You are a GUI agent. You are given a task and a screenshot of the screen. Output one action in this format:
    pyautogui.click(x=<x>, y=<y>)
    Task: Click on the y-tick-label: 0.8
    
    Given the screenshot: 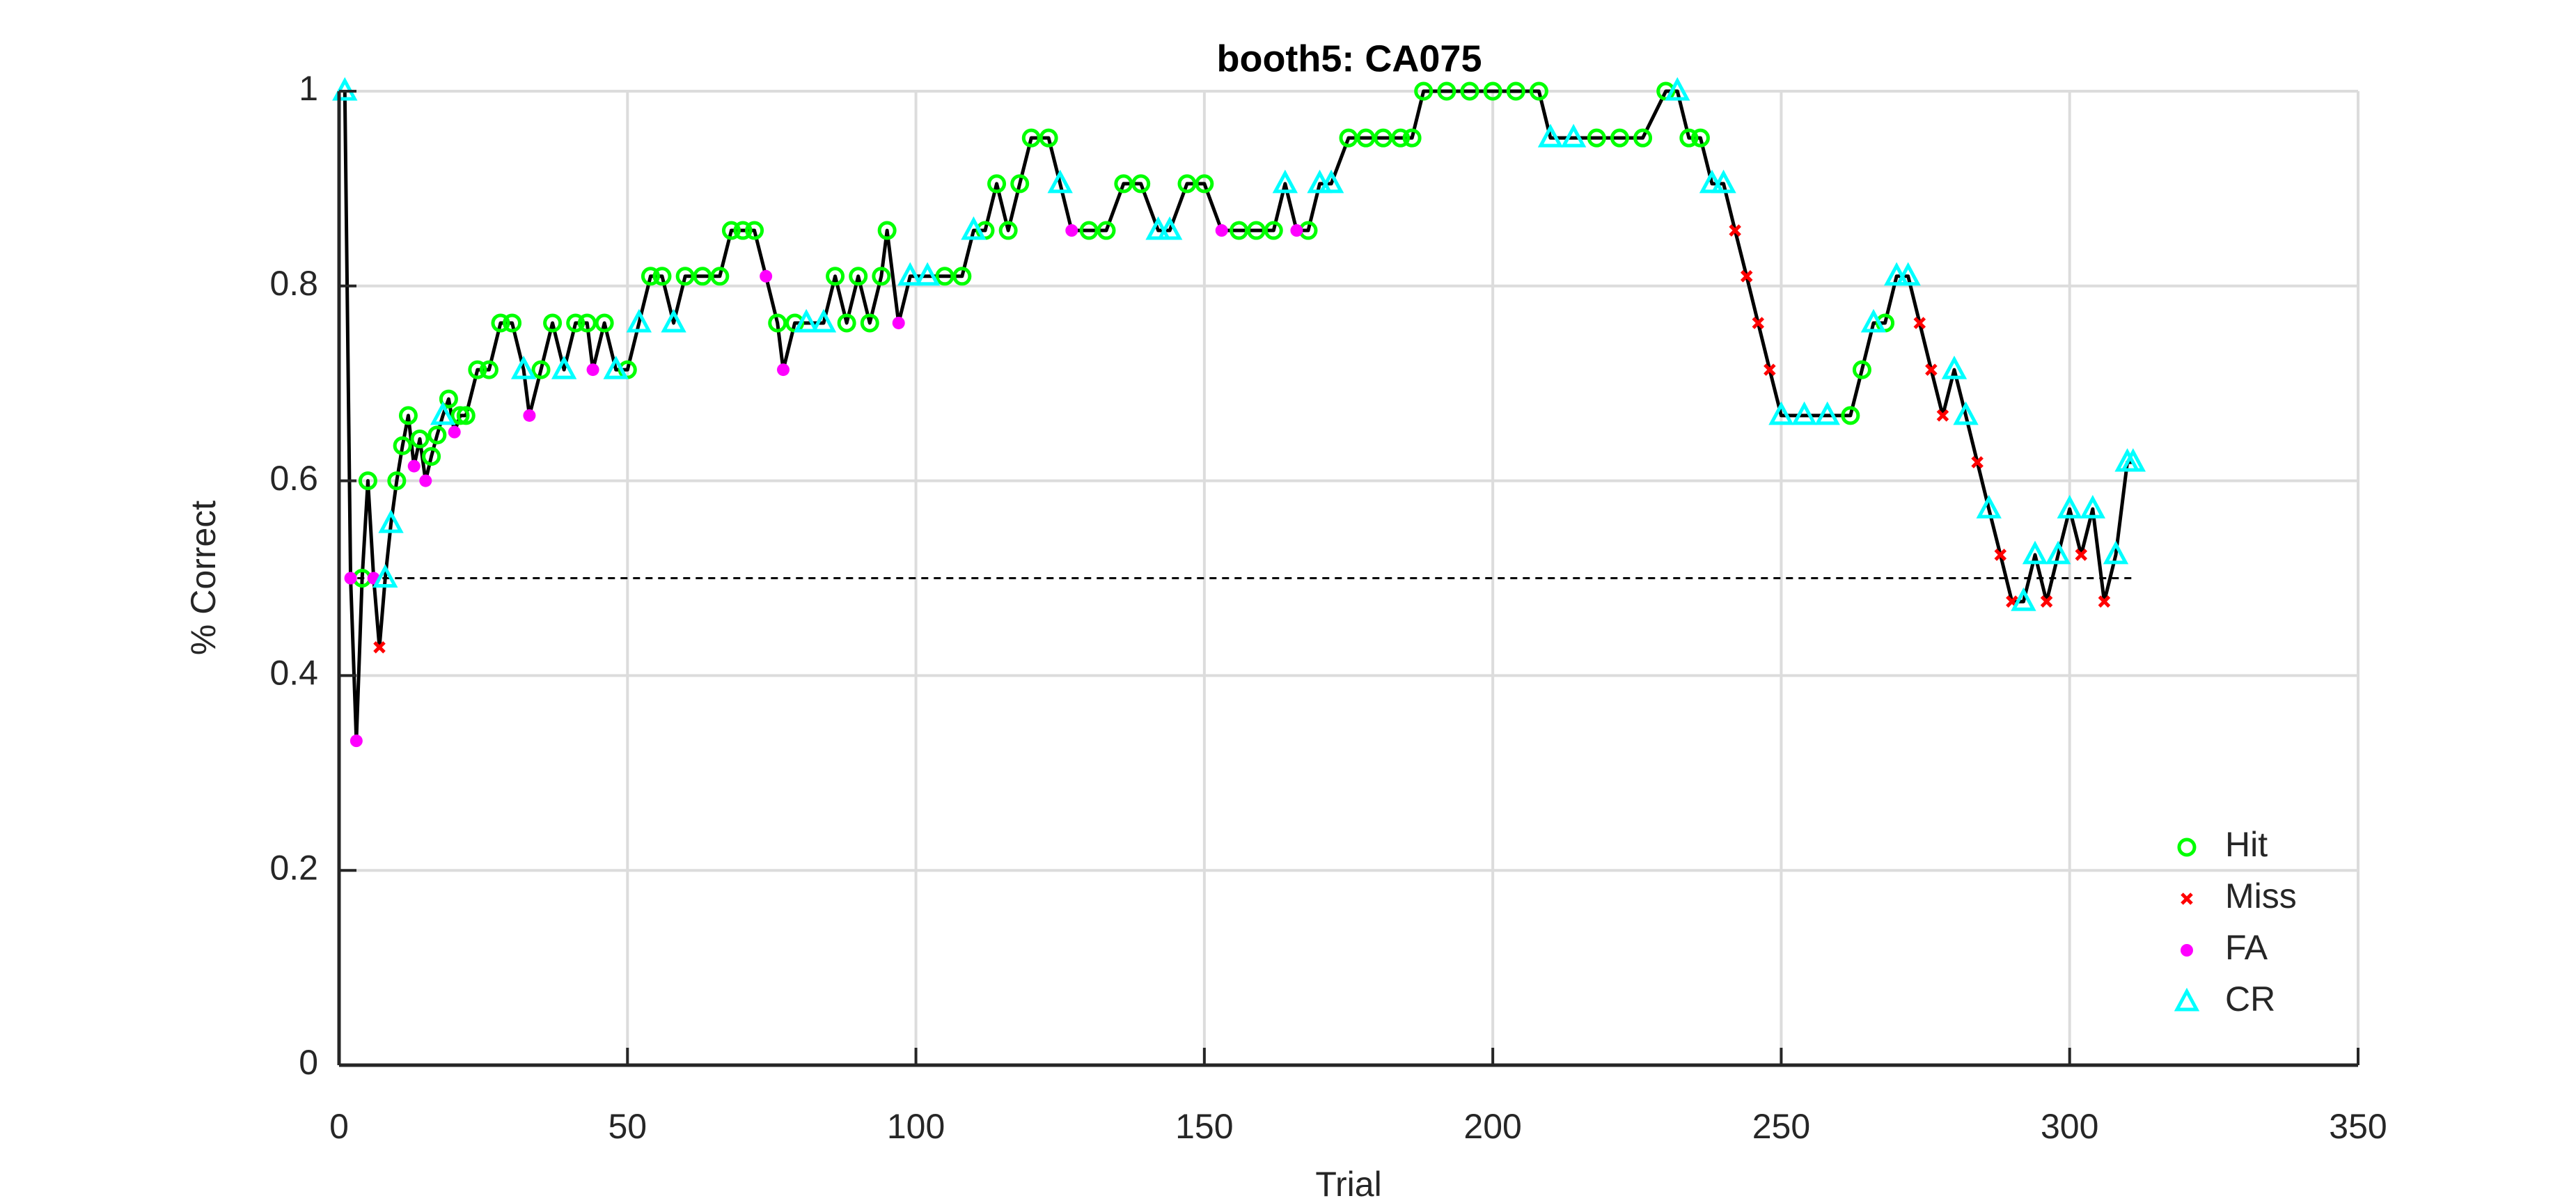 What is the action you would take?
    pyautogui.click(x=293, y=283)
    